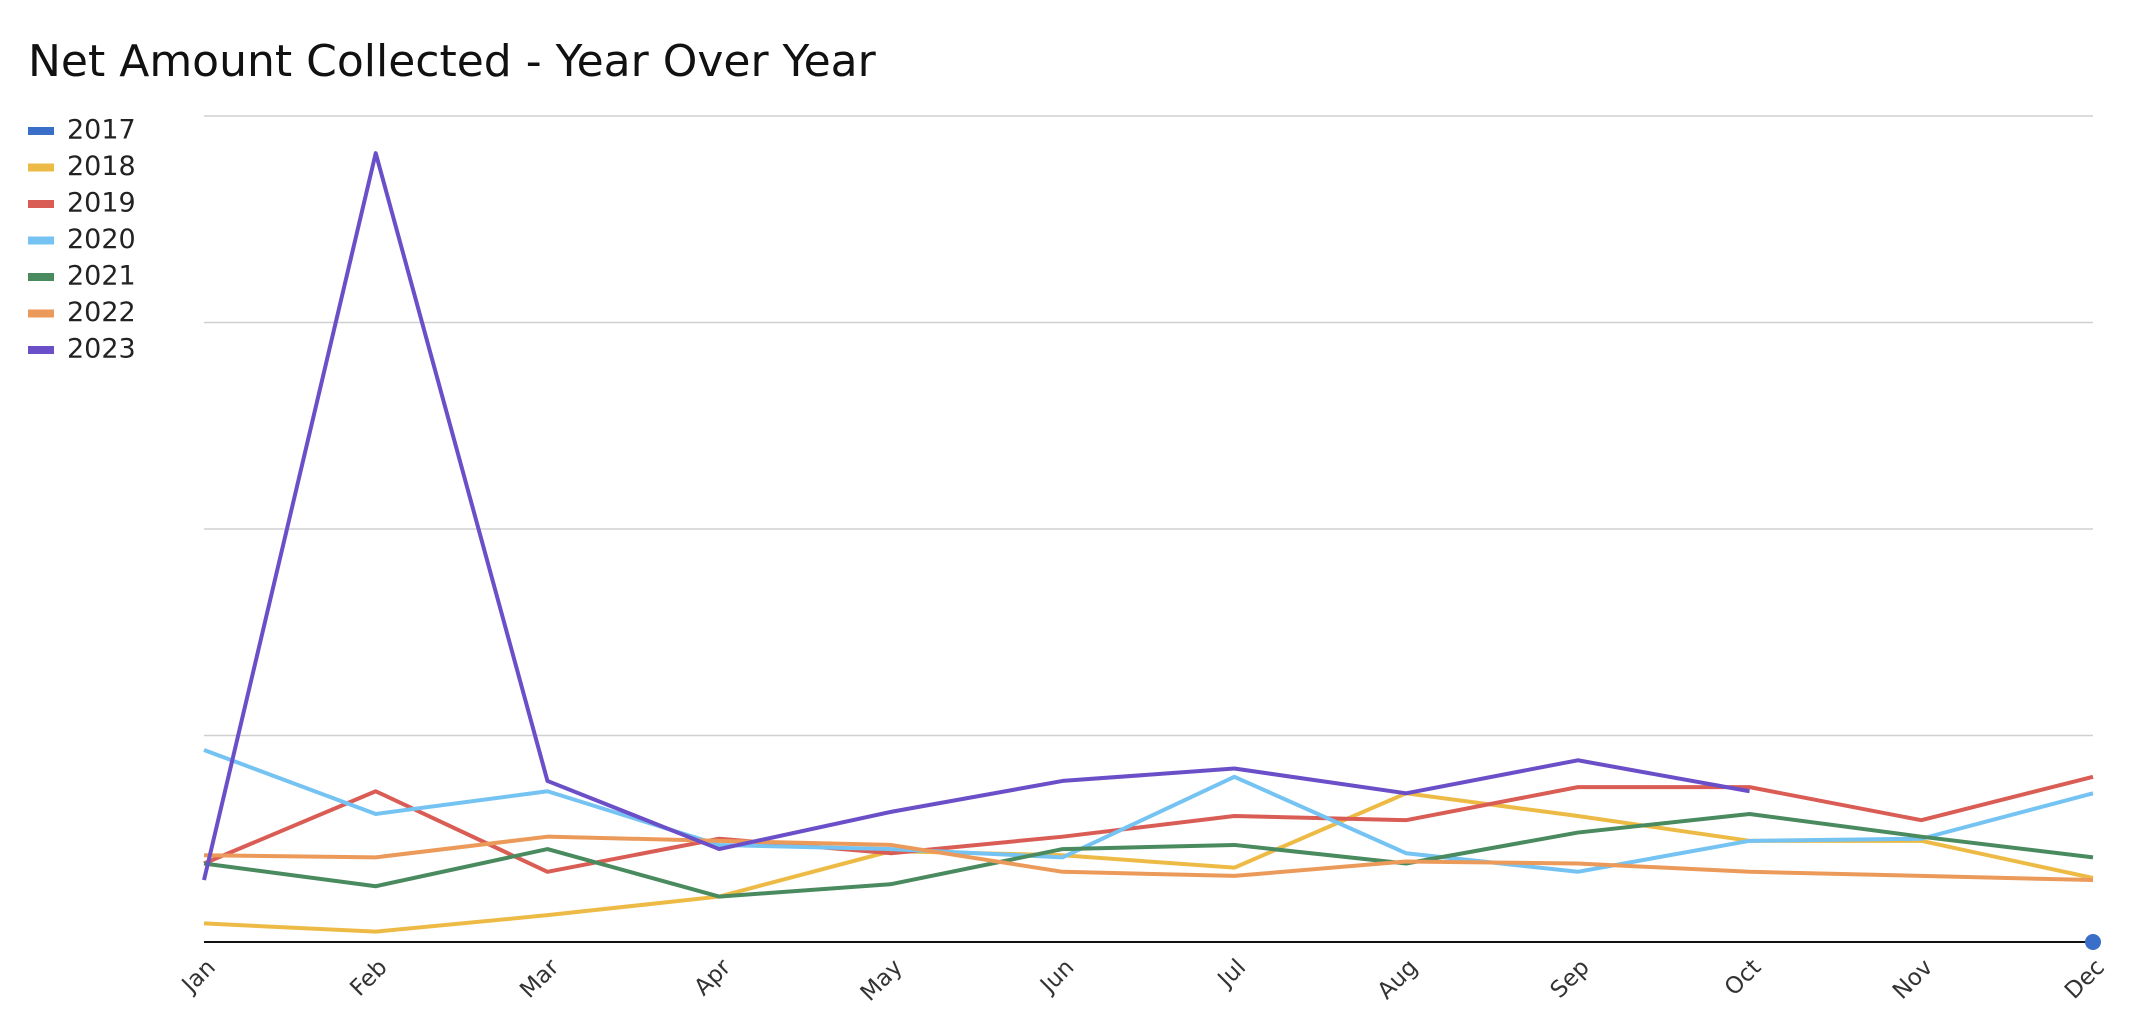 This screenshot has width=2134, height=1028. I want to click on data-point, so click(2093, 942).